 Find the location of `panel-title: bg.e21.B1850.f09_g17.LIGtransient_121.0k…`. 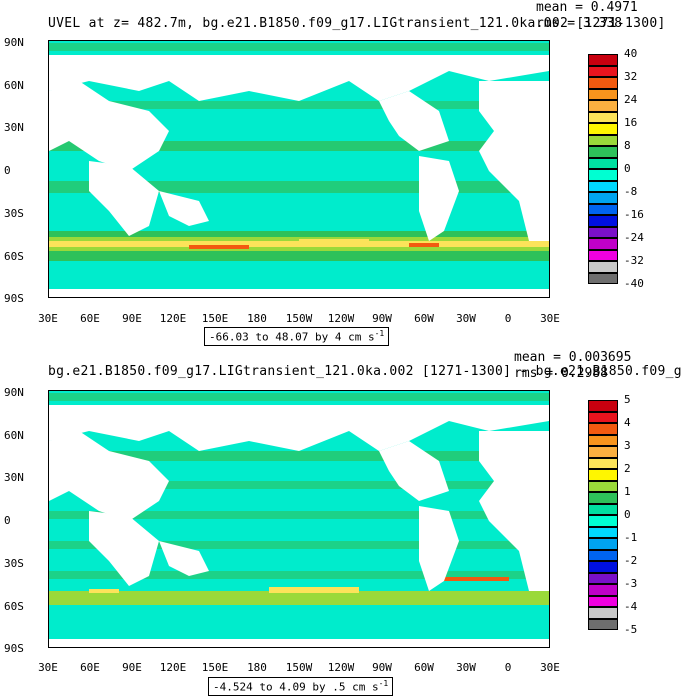

panel-title: bg.e21.B1850.f09_g17.LIGtransient_121.0k… is located at coordinates (365, 371).